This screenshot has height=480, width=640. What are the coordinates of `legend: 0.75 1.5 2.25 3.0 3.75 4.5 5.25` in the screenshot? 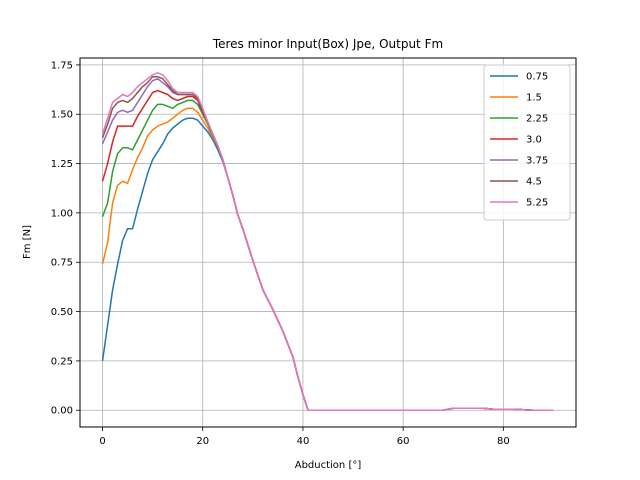 It's located at (527, 142).